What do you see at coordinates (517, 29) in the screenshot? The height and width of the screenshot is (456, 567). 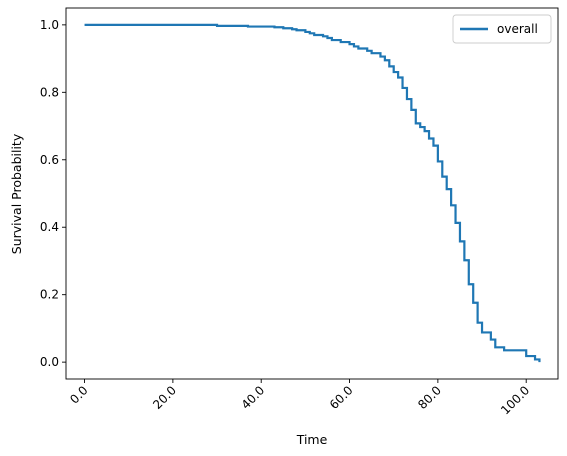 I see `legend-label-overall: overall` at bounding box center [517, 29].